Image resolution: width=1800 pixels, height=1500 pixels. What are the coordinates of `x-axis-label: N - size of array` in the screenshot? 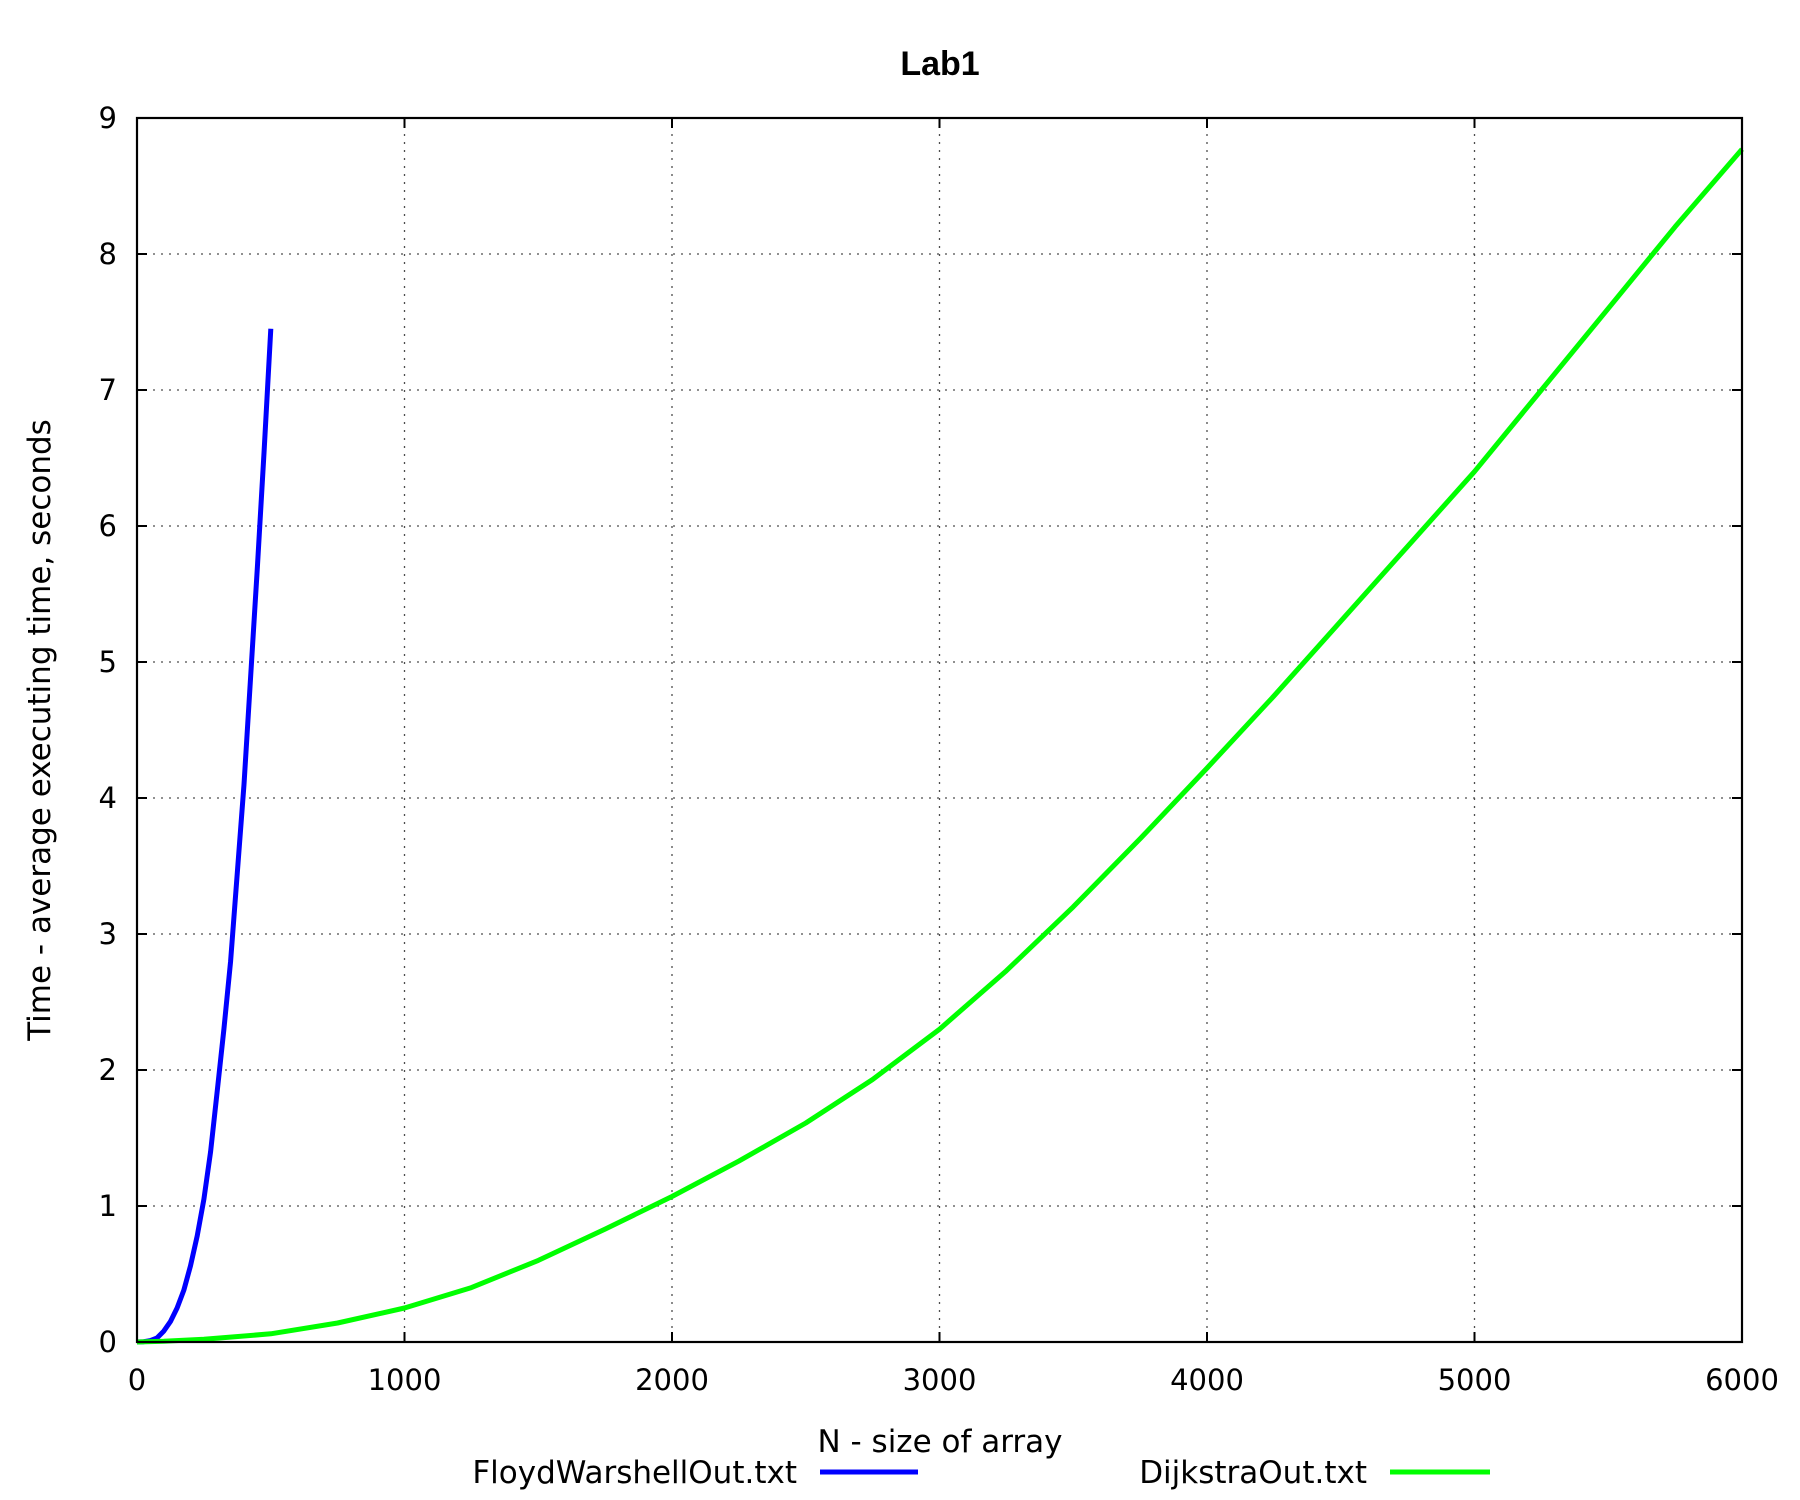 It's located at (939, 1442).